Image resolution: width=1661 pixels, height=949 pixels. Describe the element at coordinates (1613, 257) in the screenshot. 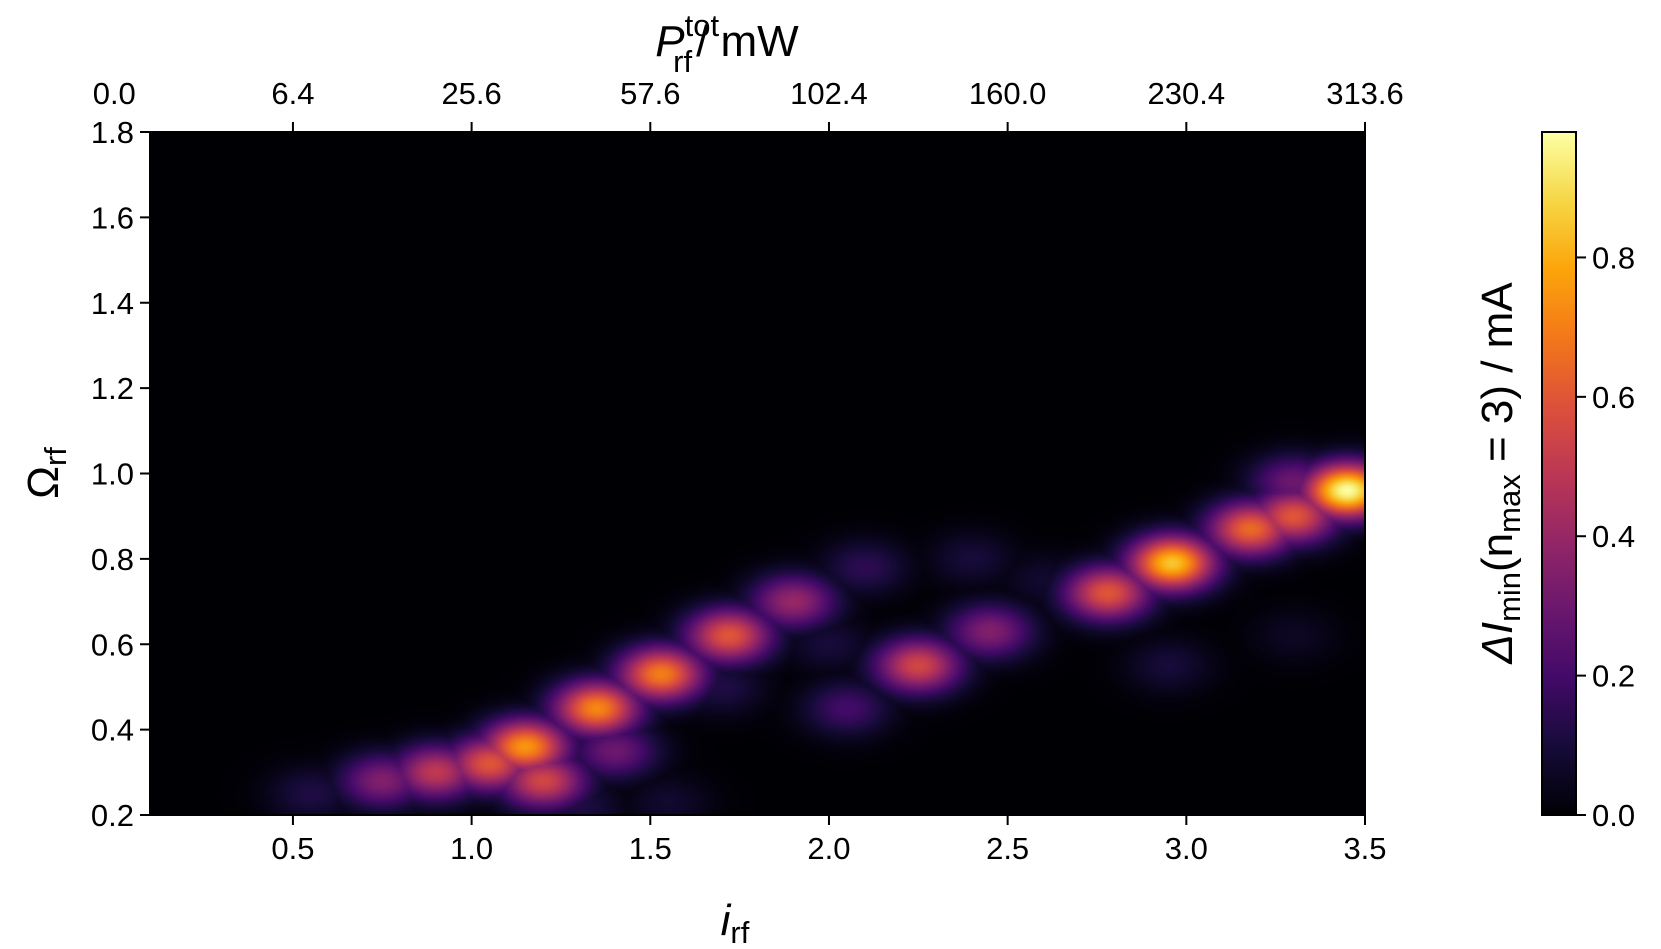

I see `colorbar-tick-label: 0.8` at that location.